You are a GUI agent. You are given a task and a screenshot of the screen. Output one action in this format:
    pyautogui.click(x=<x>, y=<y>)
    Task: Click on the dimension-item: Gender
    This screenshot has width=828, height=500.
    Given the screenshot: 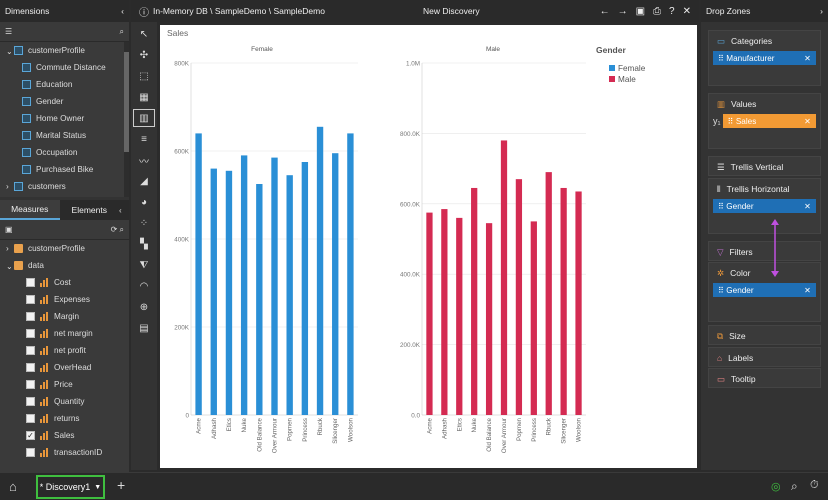 What is the action you would take?
    pyautogui.click(x=64, y=101)
    